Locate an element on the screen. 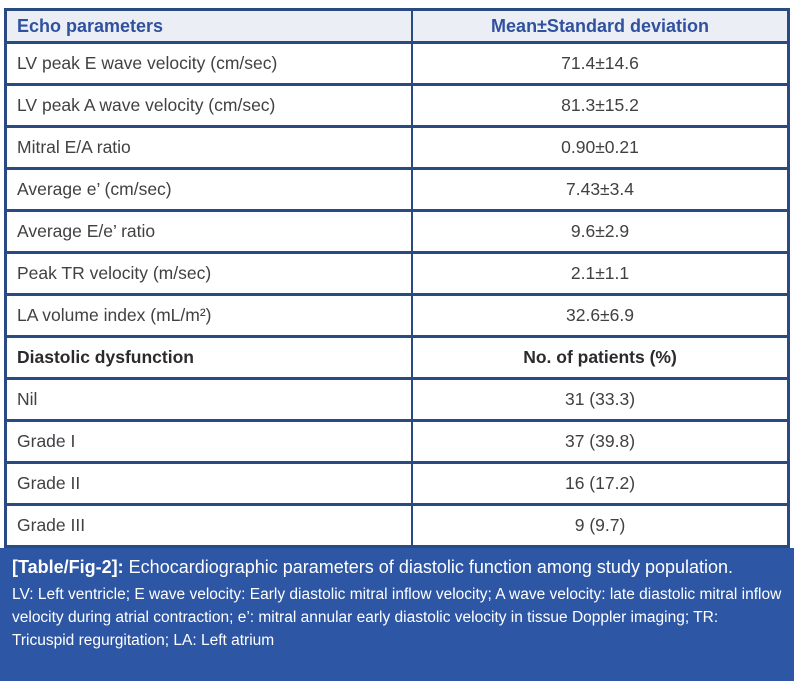  section-header-diastolic-dysfunction: Diastolic dysfunction is located at coordinates (209, 357).